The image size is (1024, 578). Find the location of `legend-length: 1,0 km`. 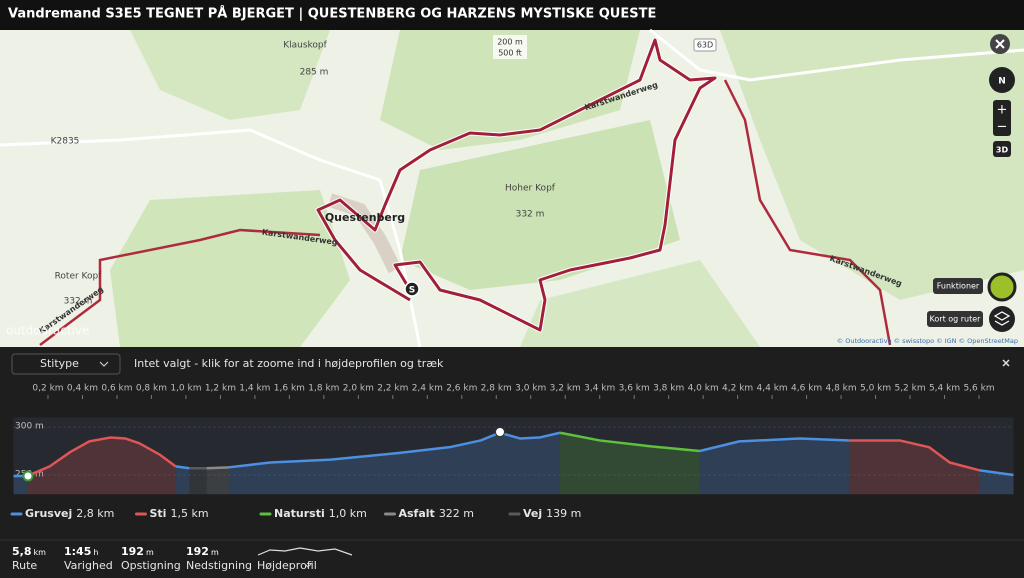

legend-length: 1,0 km is located at coordinates (348, 513).